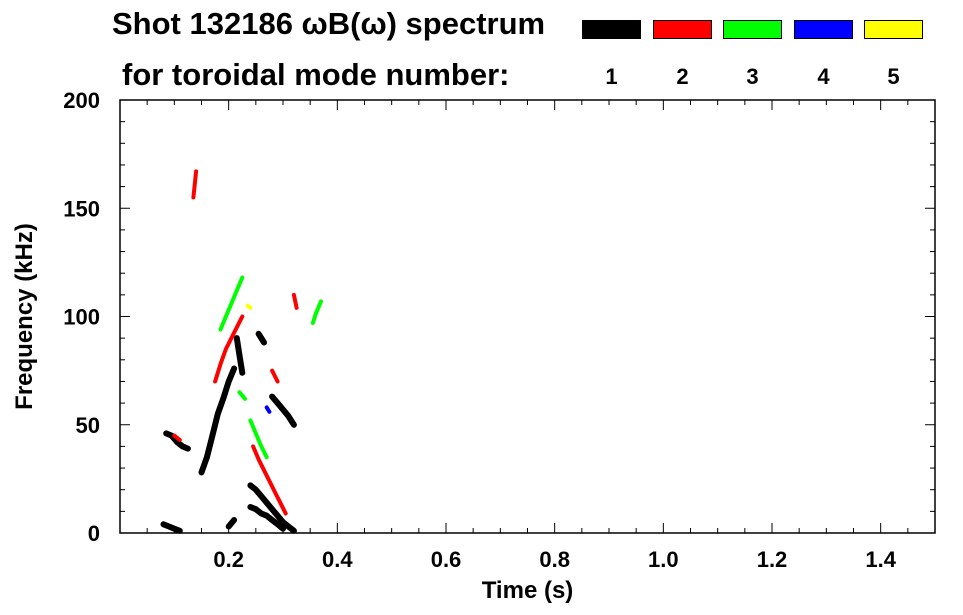 The width and height of the screenshot is (963, 615). Describe the element at coordinates (228, 559) in the screenshot. I see `x-tick-label: 0.2` at that location.